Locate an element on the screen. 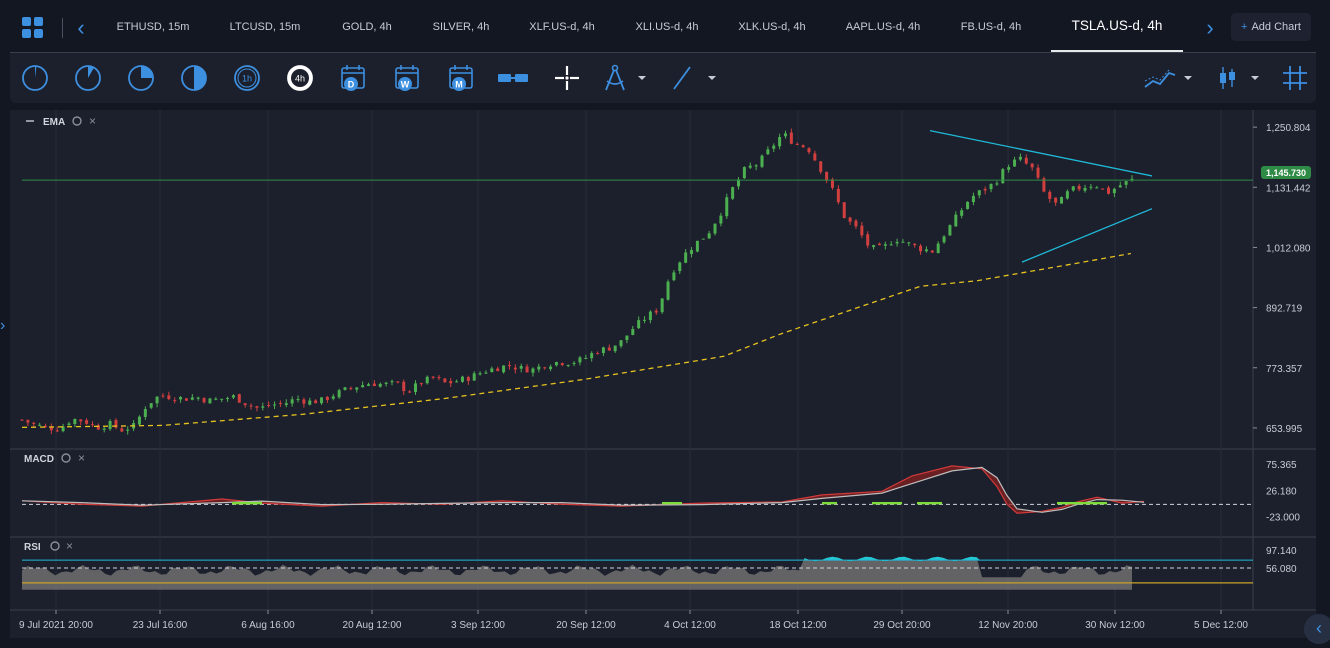 Image resolution: width=1330 pixels, height=648 pixels. timeframe-15m-icon is located at coordinates (141, 78).